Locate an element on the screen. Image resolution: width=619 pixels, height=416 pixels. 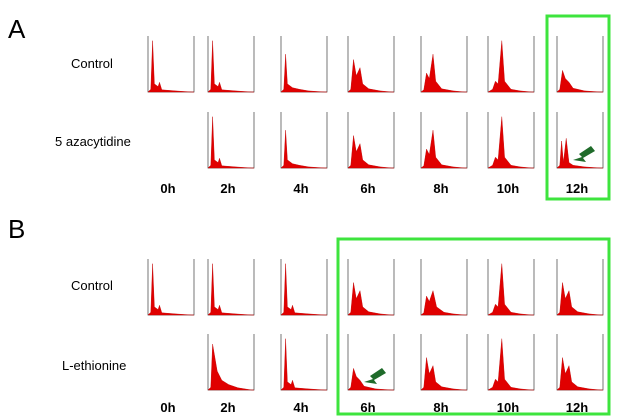
histogram-b-1-4h is located at coordinates (304, 362).